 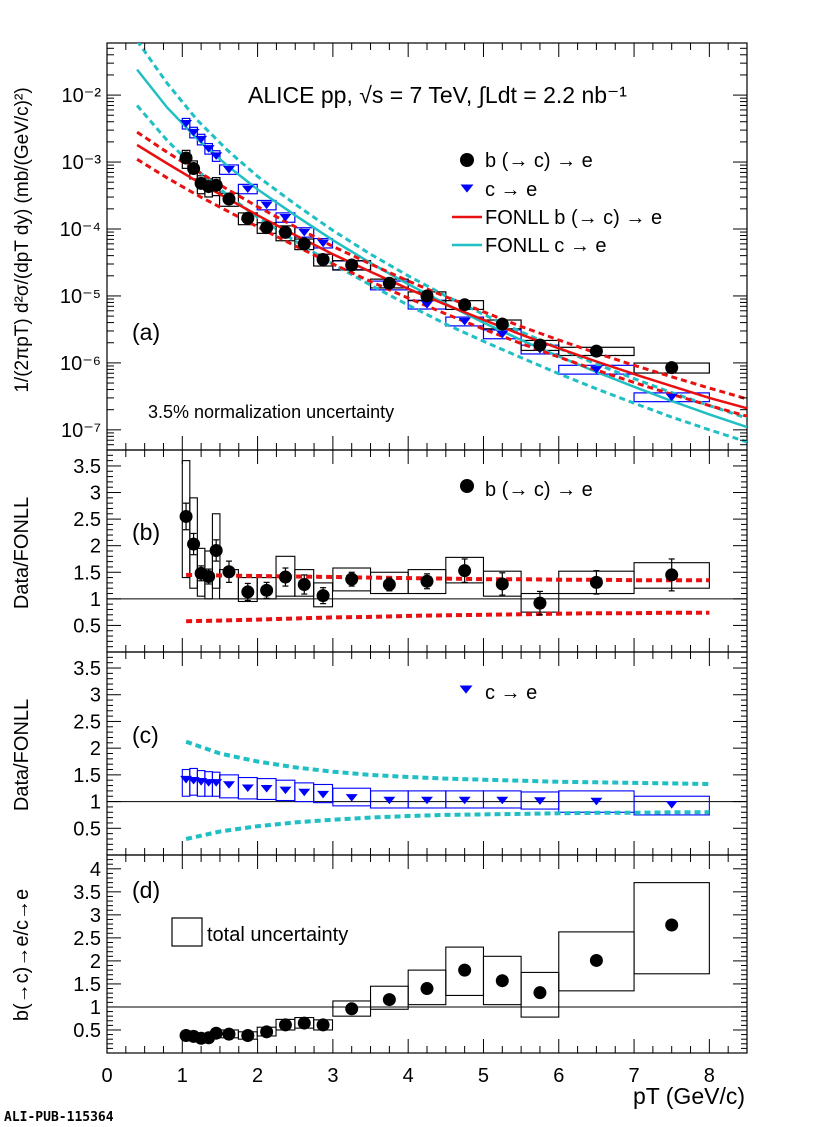 I want to click on panel-b-label: (b), so click(x=146, y=532).